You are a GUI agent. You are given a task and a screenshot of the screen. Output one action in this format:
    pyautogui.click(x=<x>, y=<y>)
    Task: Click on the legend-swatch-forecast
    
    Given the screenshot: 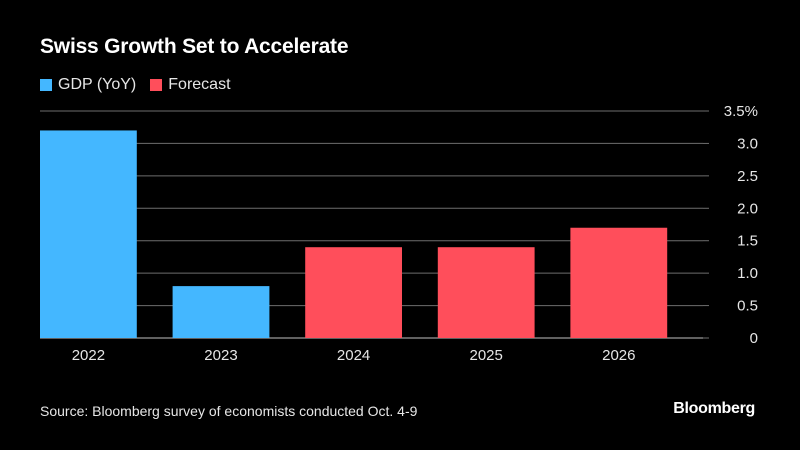 What is the action you would take?
    pyautogui.click(x=156, y=85)
    